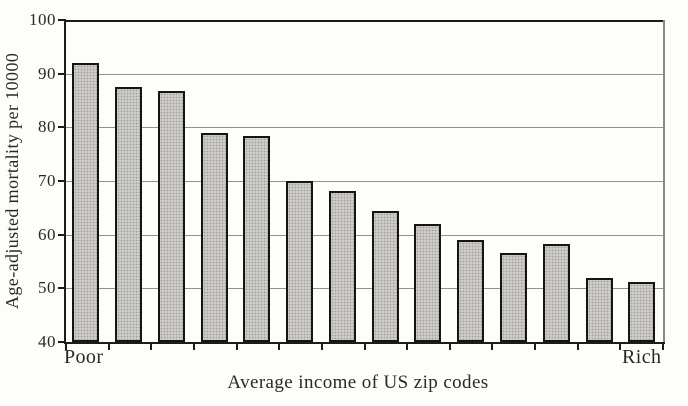 Image resolution: width=688 pixels, height=406 pixels. What do you see at coordinates (364, 21) in the screenshot?
I see `plot-top-border` at bounding box center [364, 21].